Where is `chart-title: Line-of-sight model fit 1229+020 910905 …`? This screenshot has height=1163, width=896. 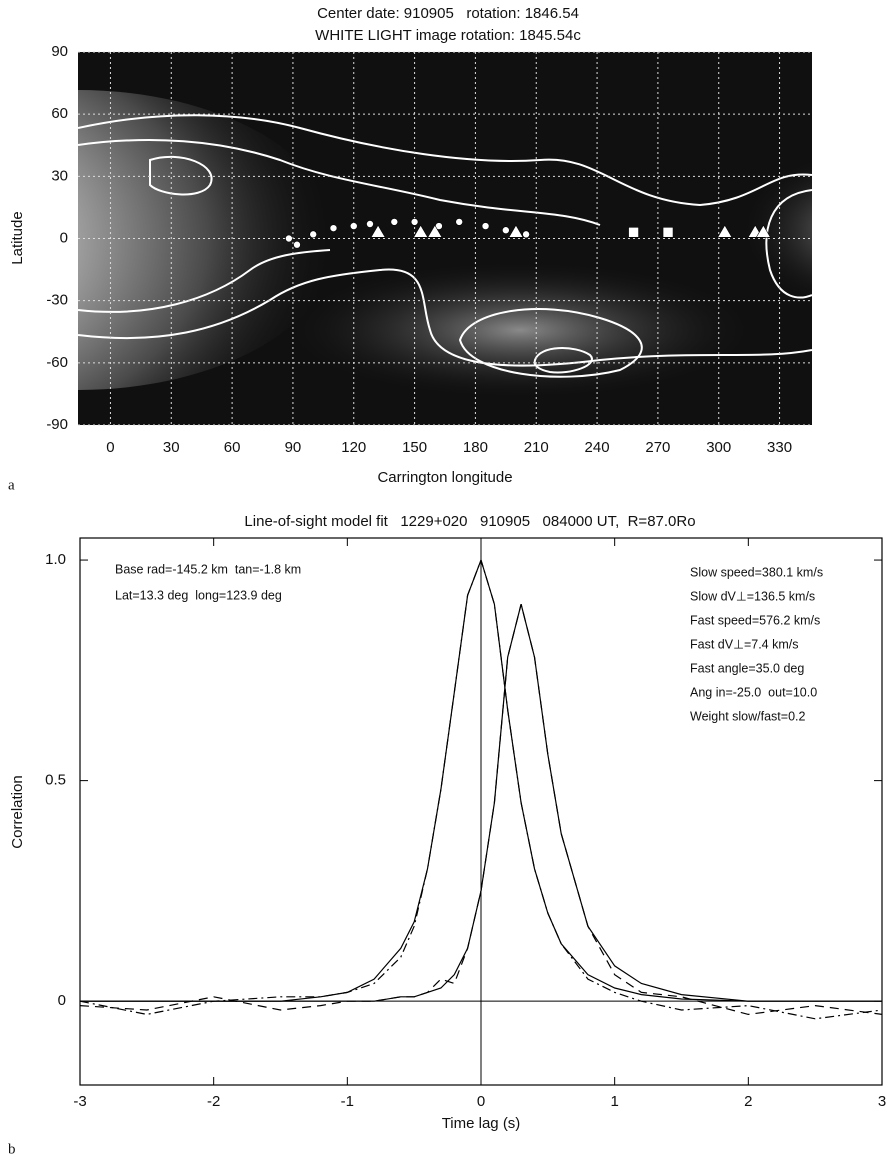
chart-title: Line-of-sight model fit 1229+020 910905 … is located at coordinates (469, 521).